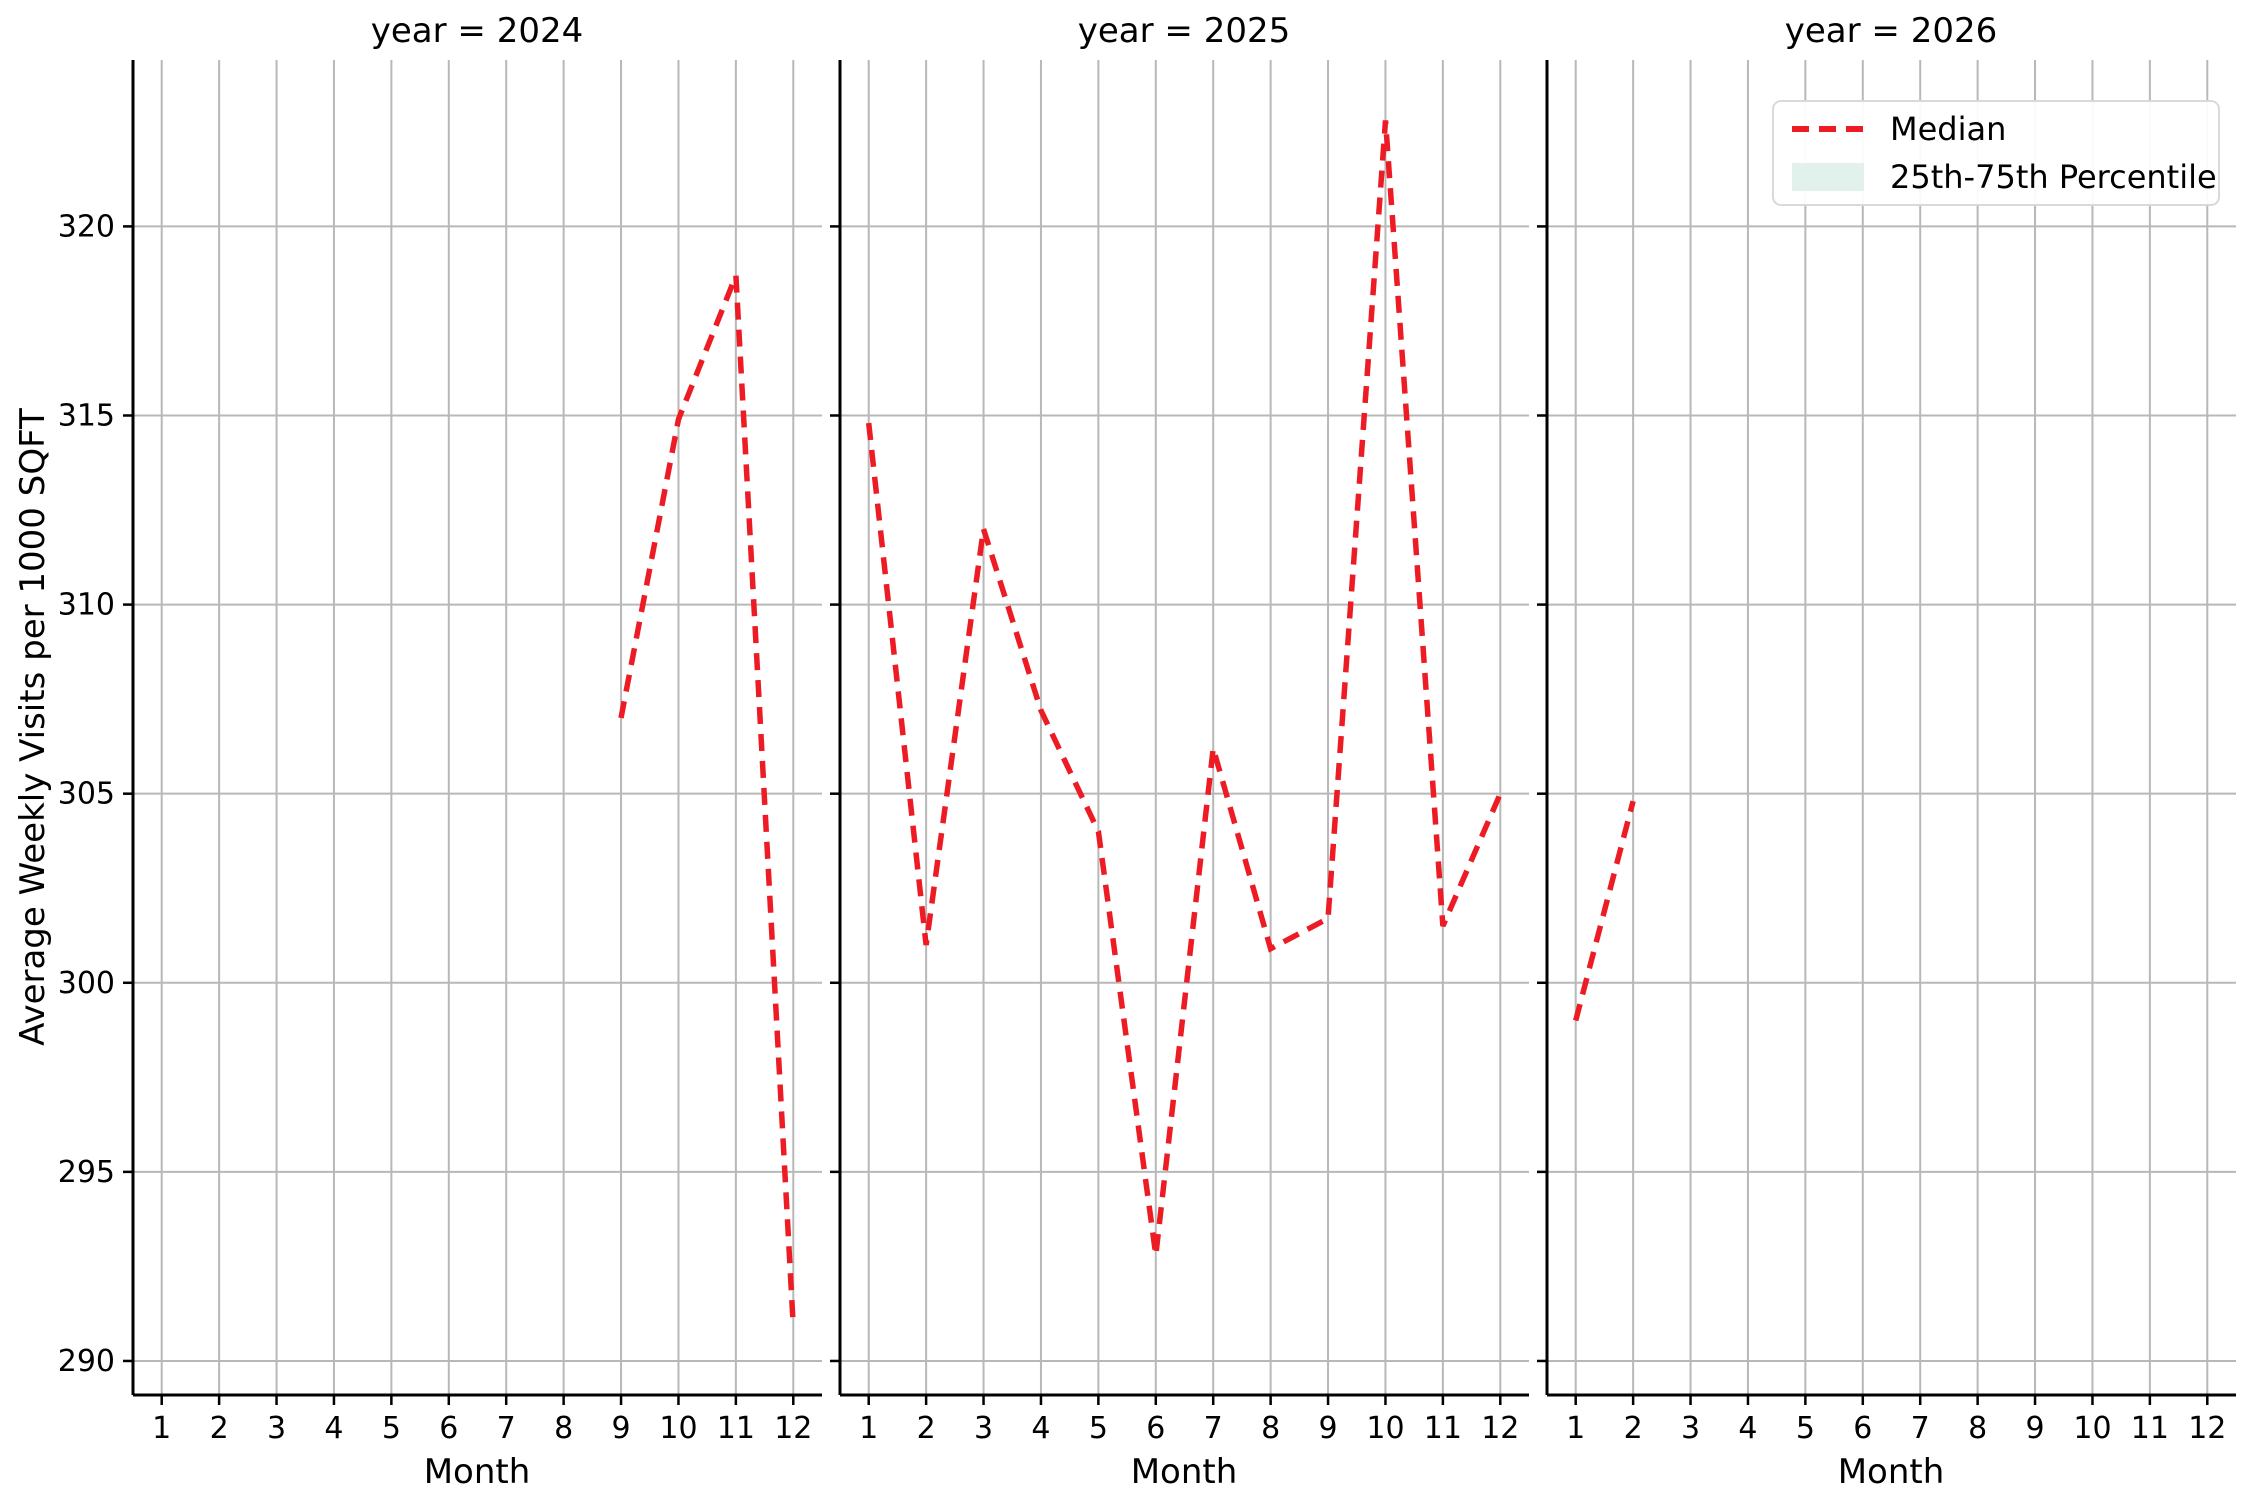 The image size is (2250, 1500). Describe the element at coordinates (477, 31) in the screenshot. I see `panel-title-2024: year = 2024` at that location.